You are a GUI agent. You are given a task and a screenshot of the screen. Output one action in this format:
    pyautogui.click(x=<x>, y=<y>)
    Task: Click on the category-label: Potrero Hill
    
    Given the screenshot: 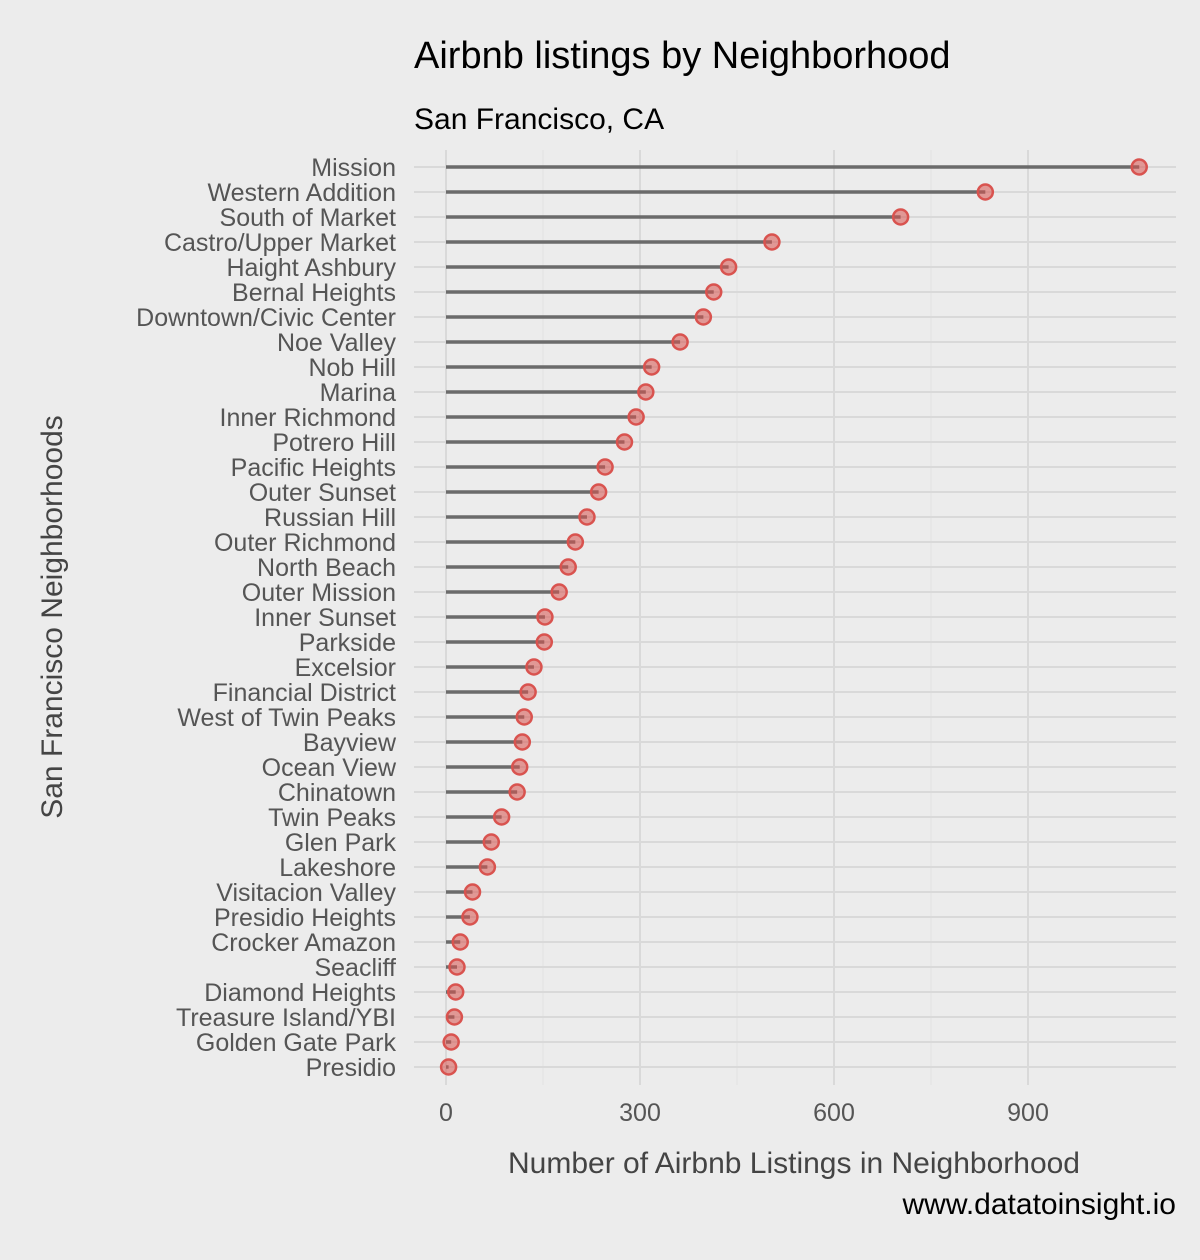 What is the action you would take?
    pyautogui.click(x=334, y=443)
    